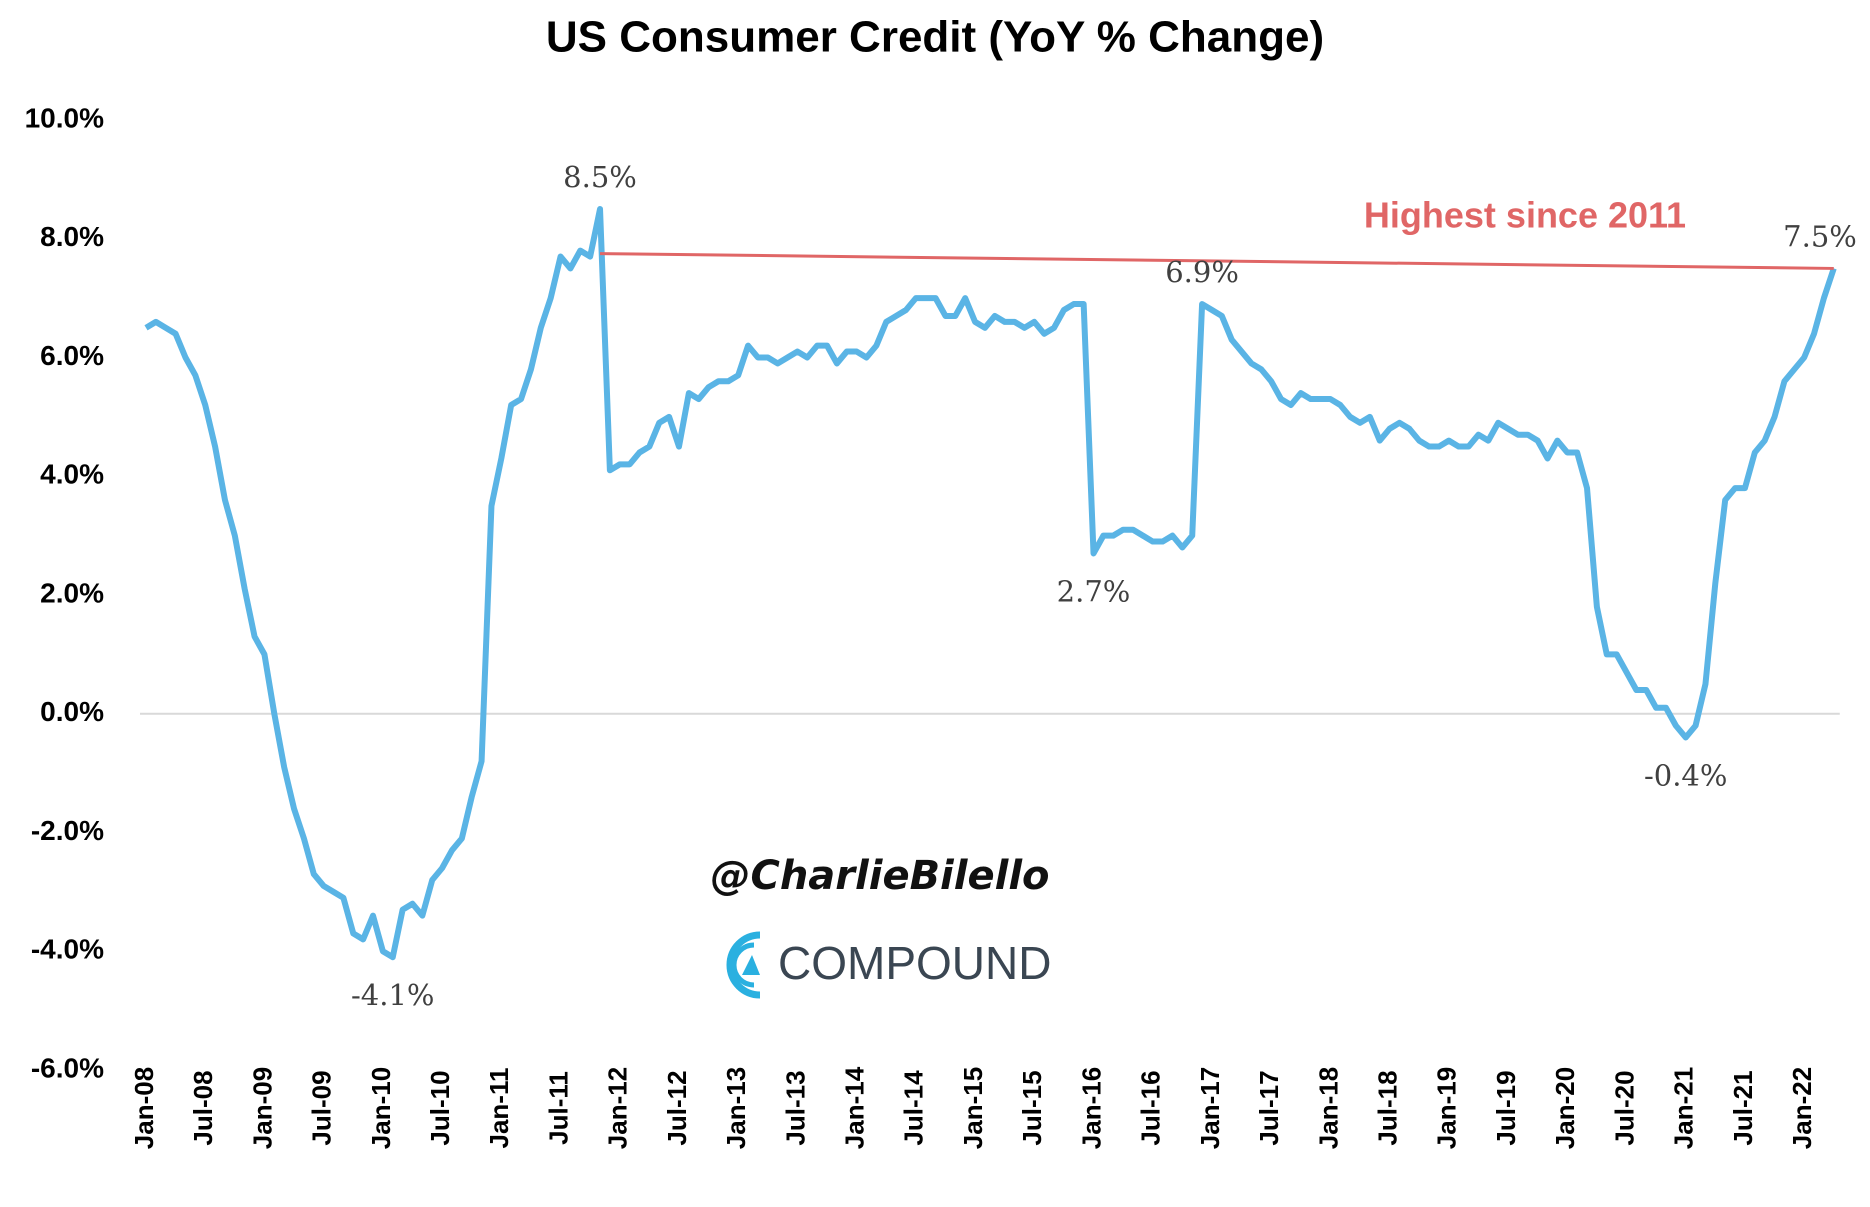  Describe the element at coordinates (203, 1107) in the screenshot. I see `x-tick-label: Jul-08` at that location.